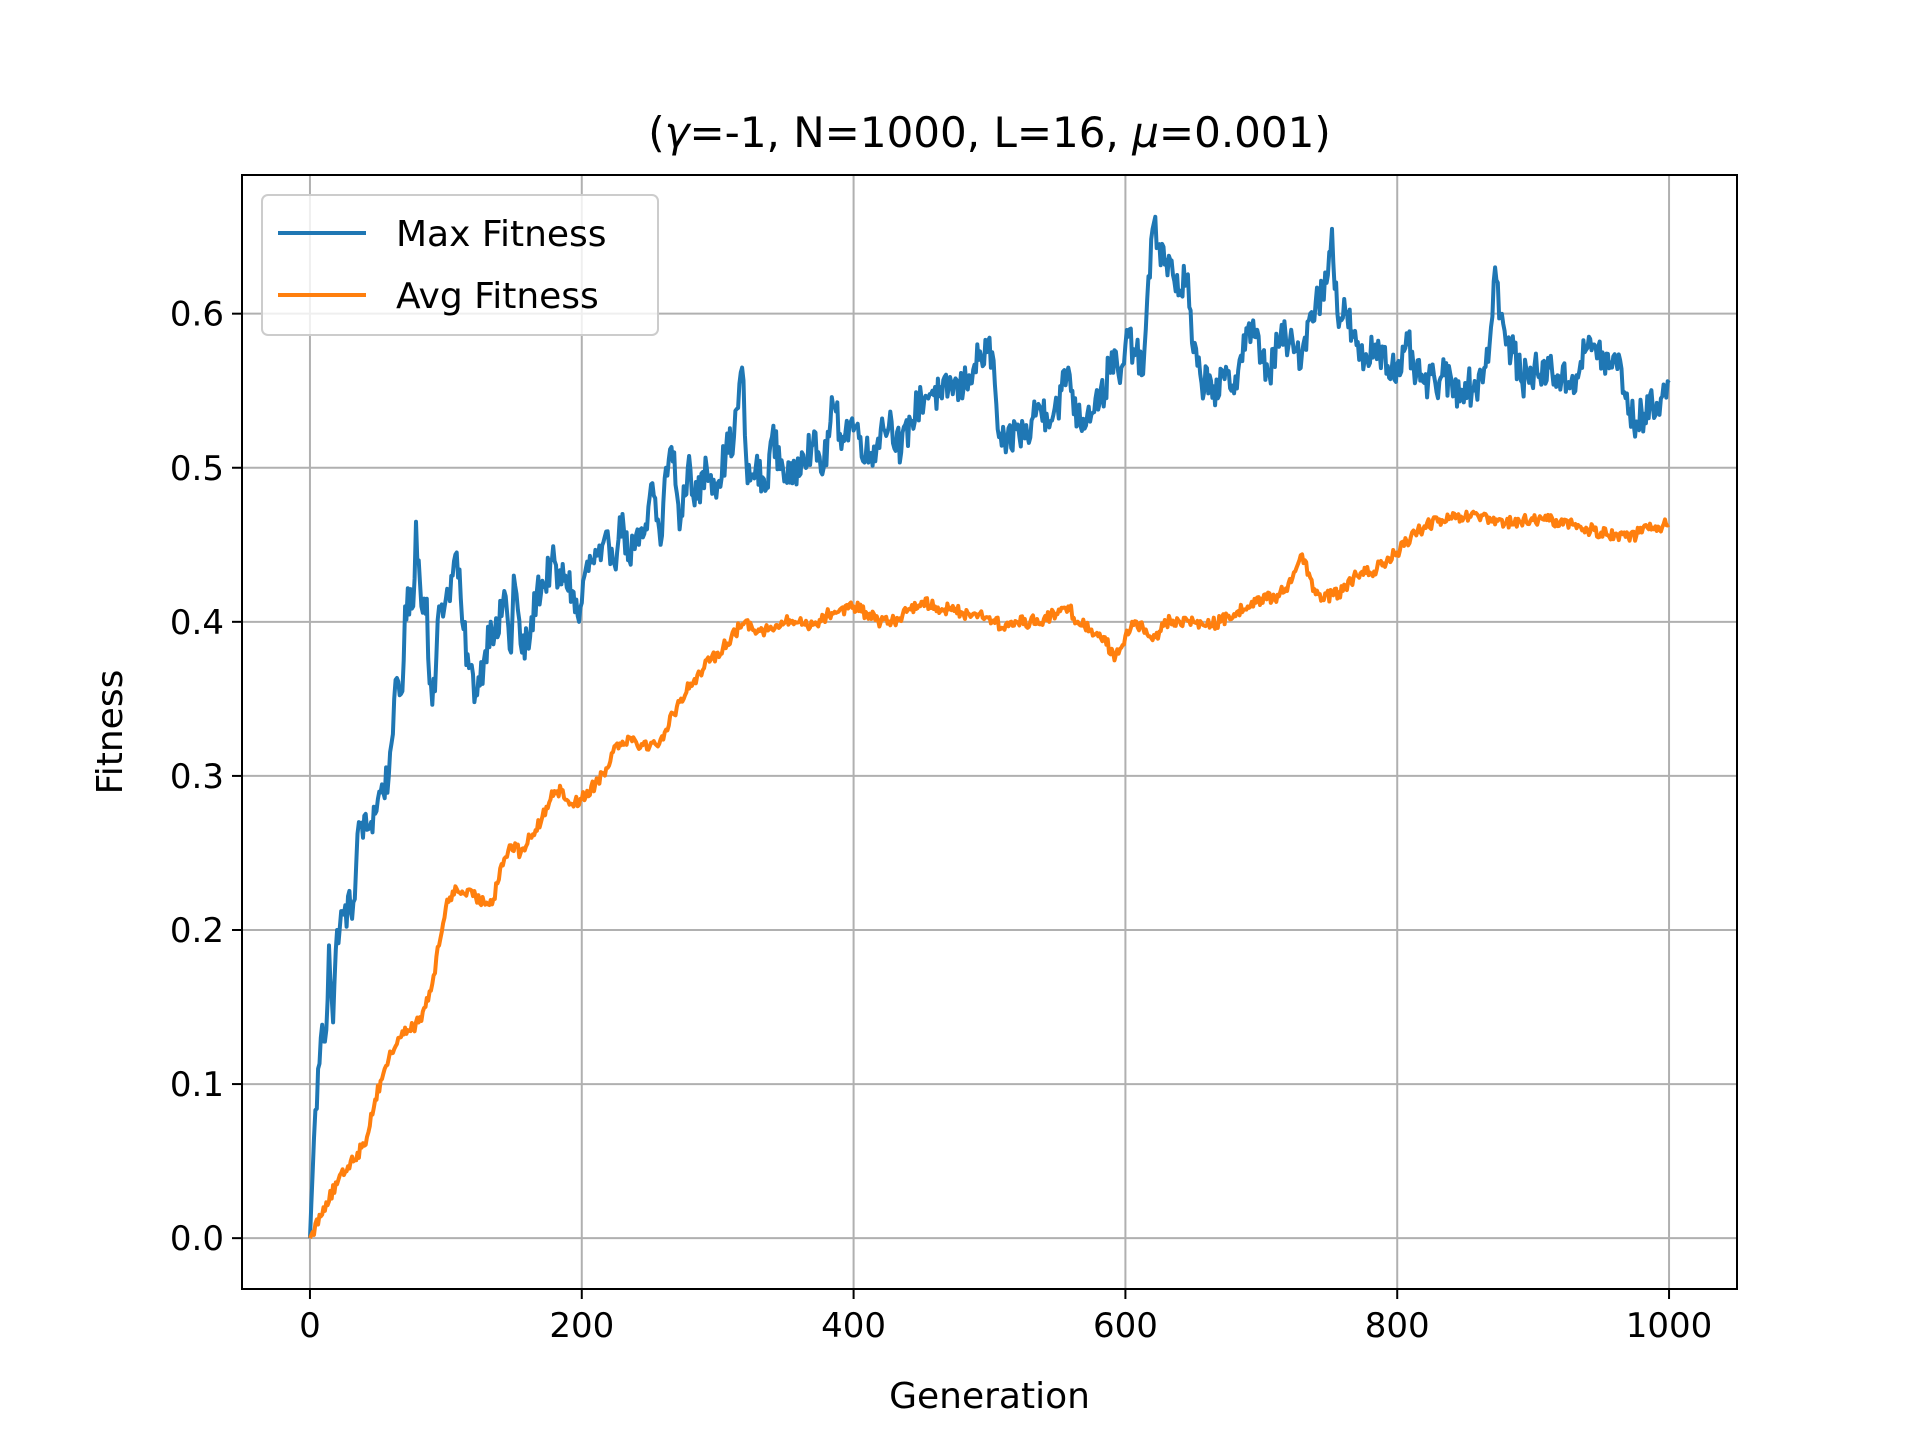  Describe the element at coordinates (110, 732) in the screenshot. I see `y-axis-label: Fitness` at that location.